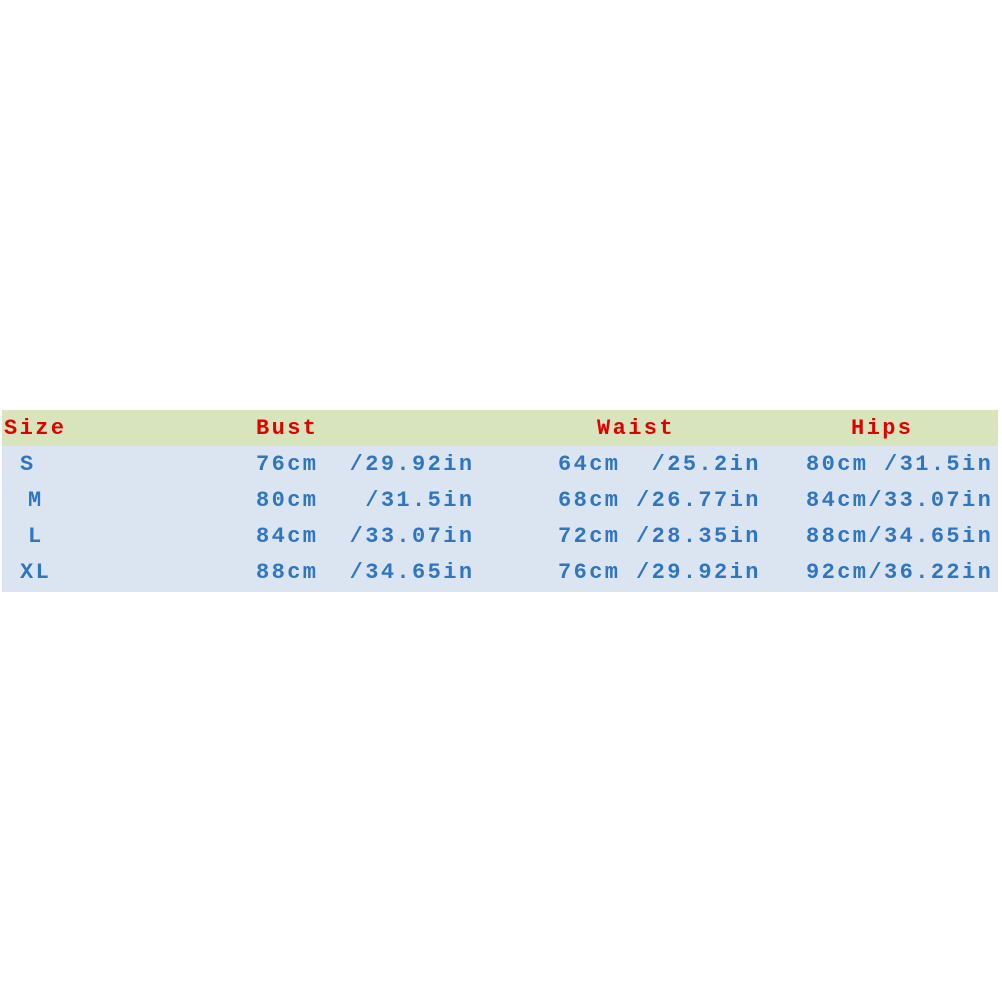 Image resolution: width=1002 pixels, height=1002 pixels. I want to click on table-cell: L, so click(36, 536).